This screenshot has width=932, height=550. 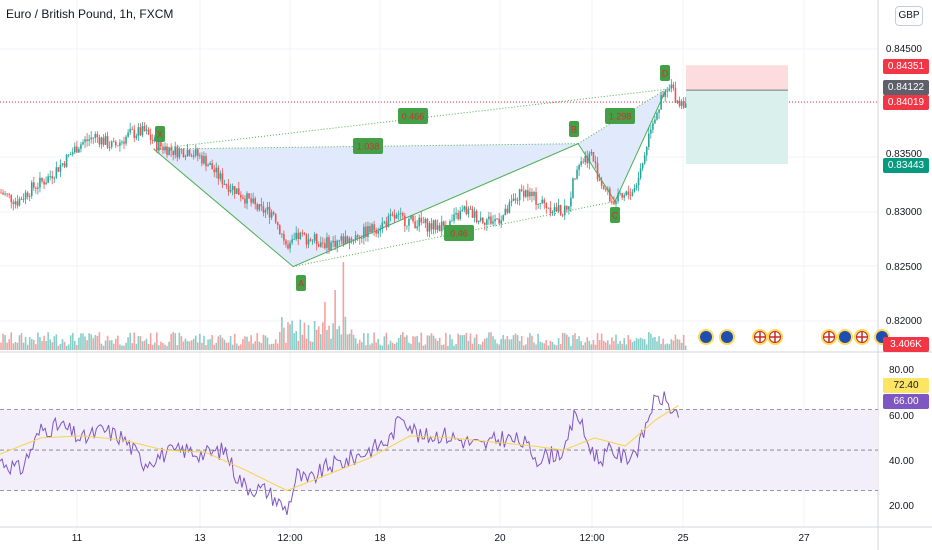 I want to click on time-tick-label: 25, so click(x=683, y=538).